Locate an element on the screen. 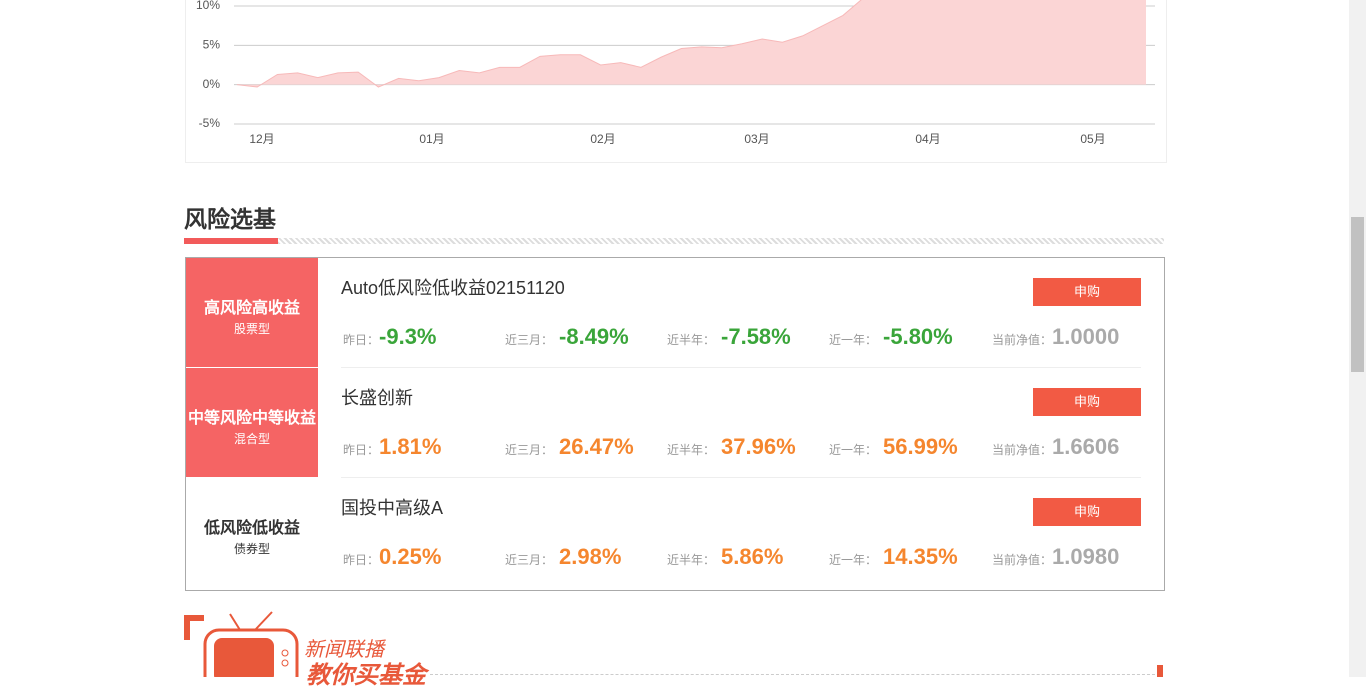 The width and height of the screenshot is (1366, 690). section-title: 风险选基 is located at coordinates (230, 219).